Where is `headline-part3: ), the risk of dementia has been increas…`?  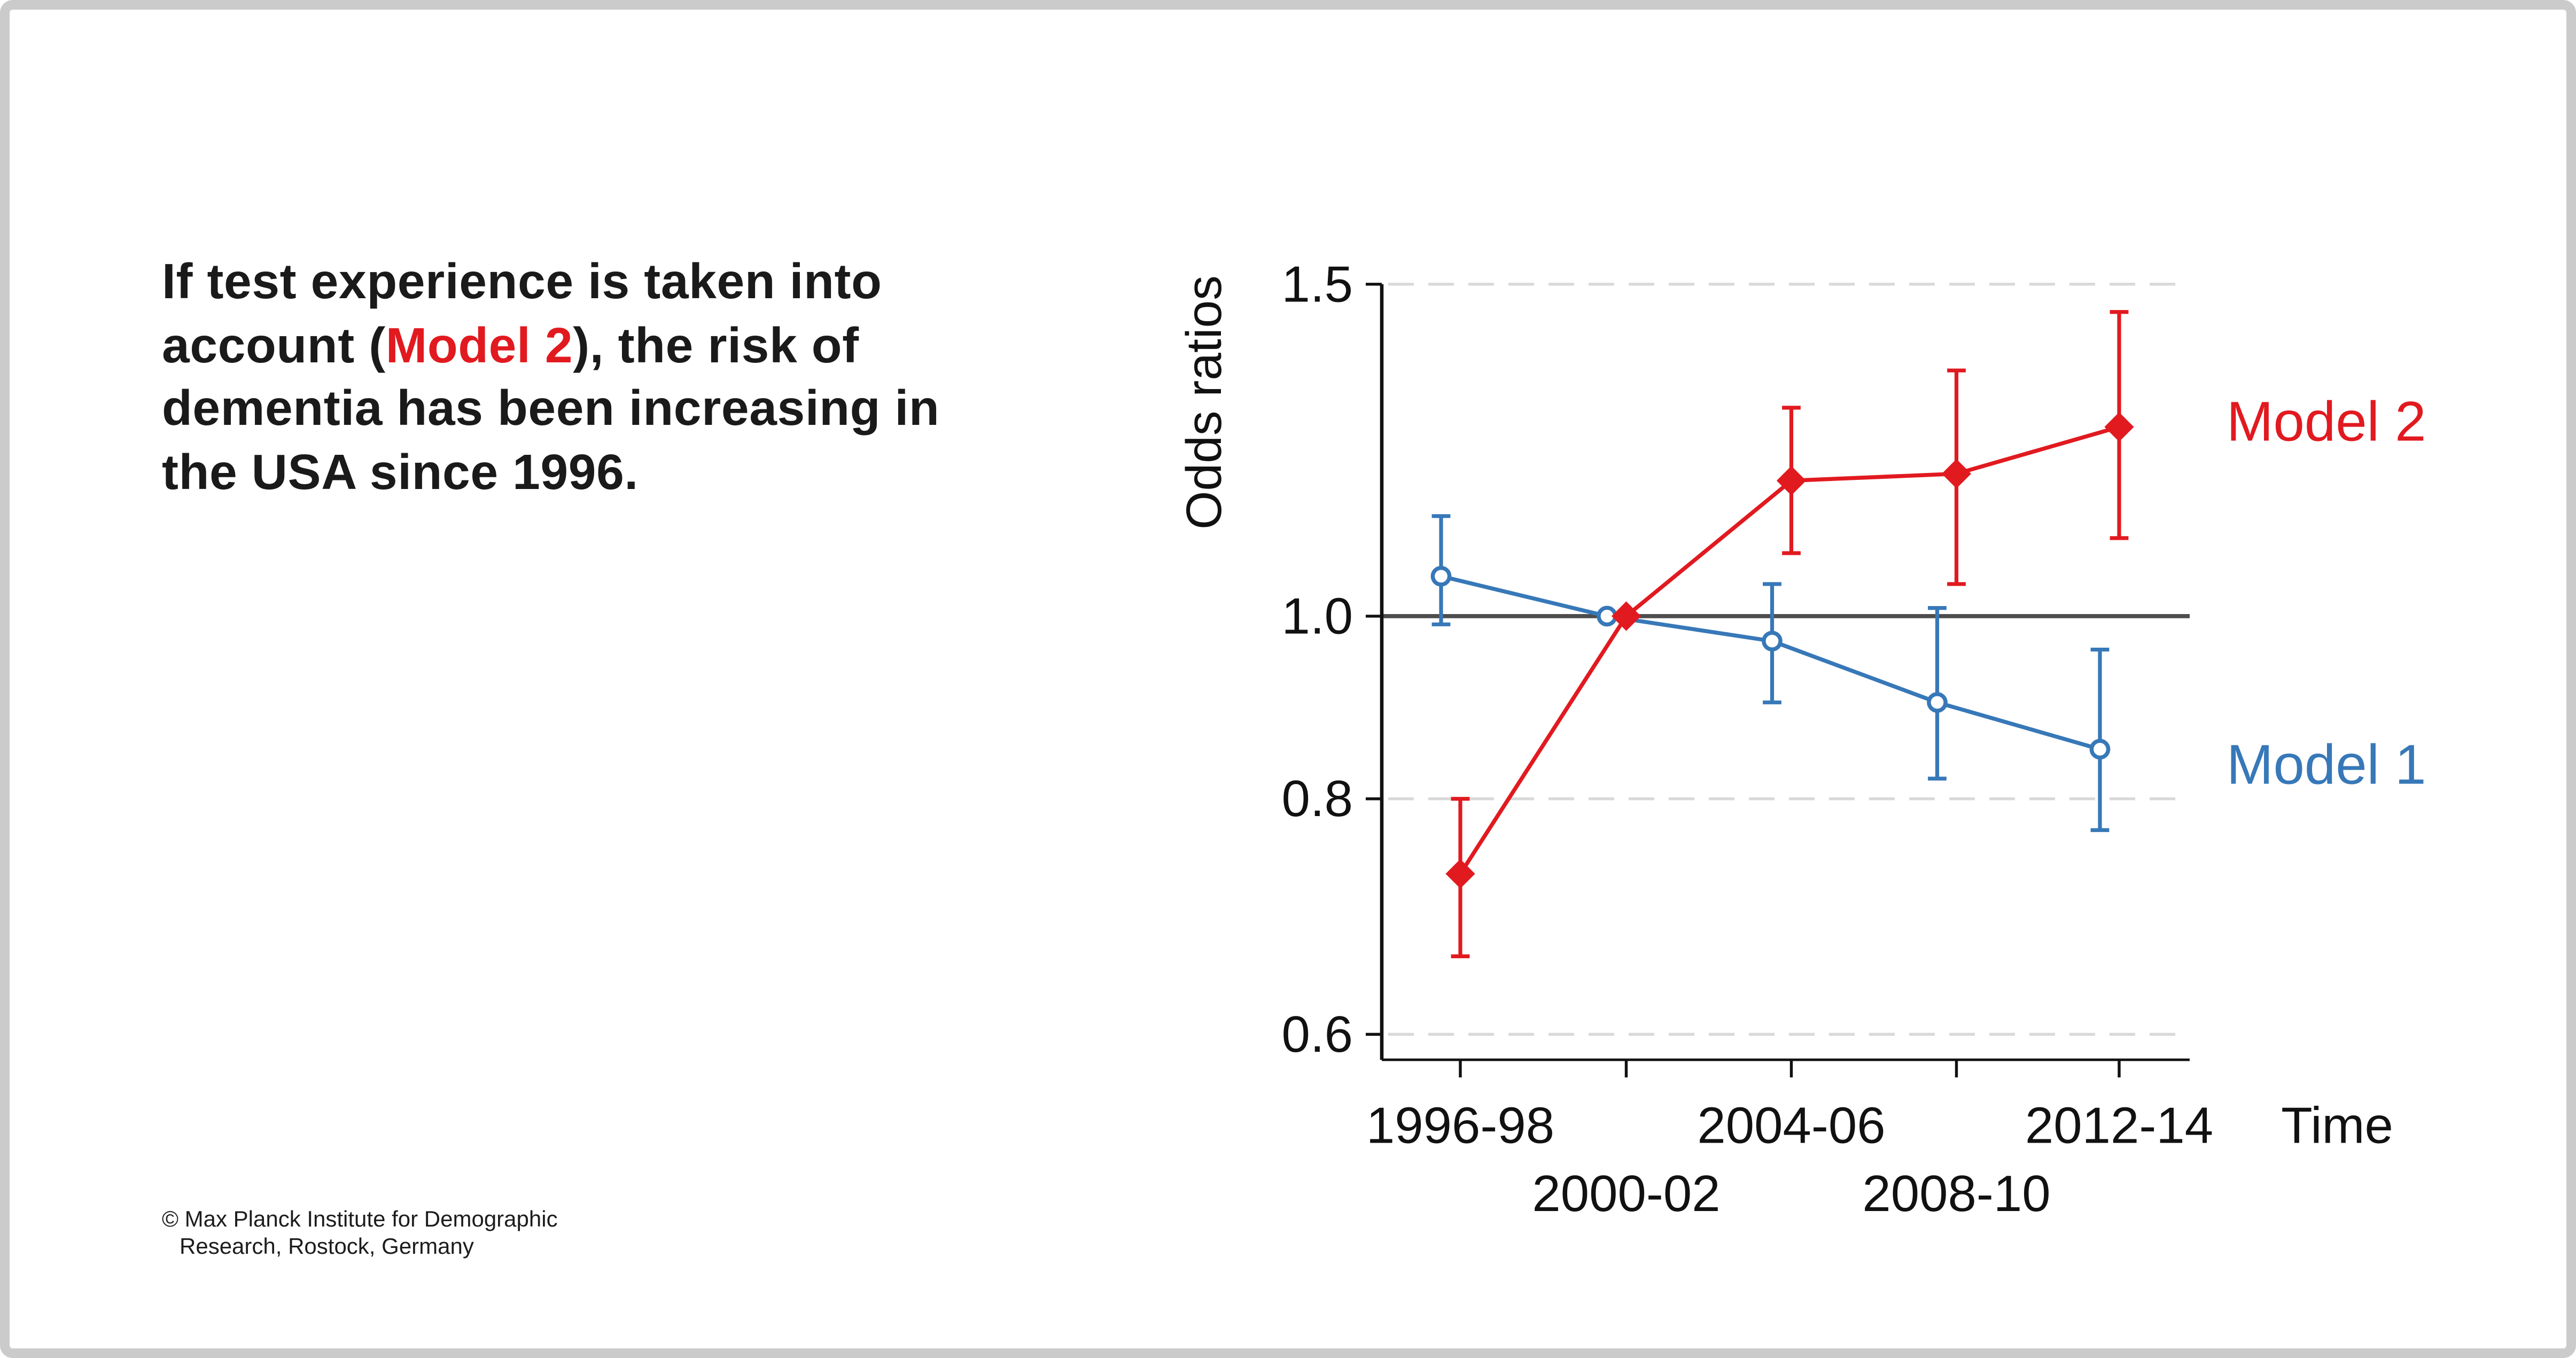
headline-part3: ), the risk of dementia has been increas… is located at coordinates (551, 408).